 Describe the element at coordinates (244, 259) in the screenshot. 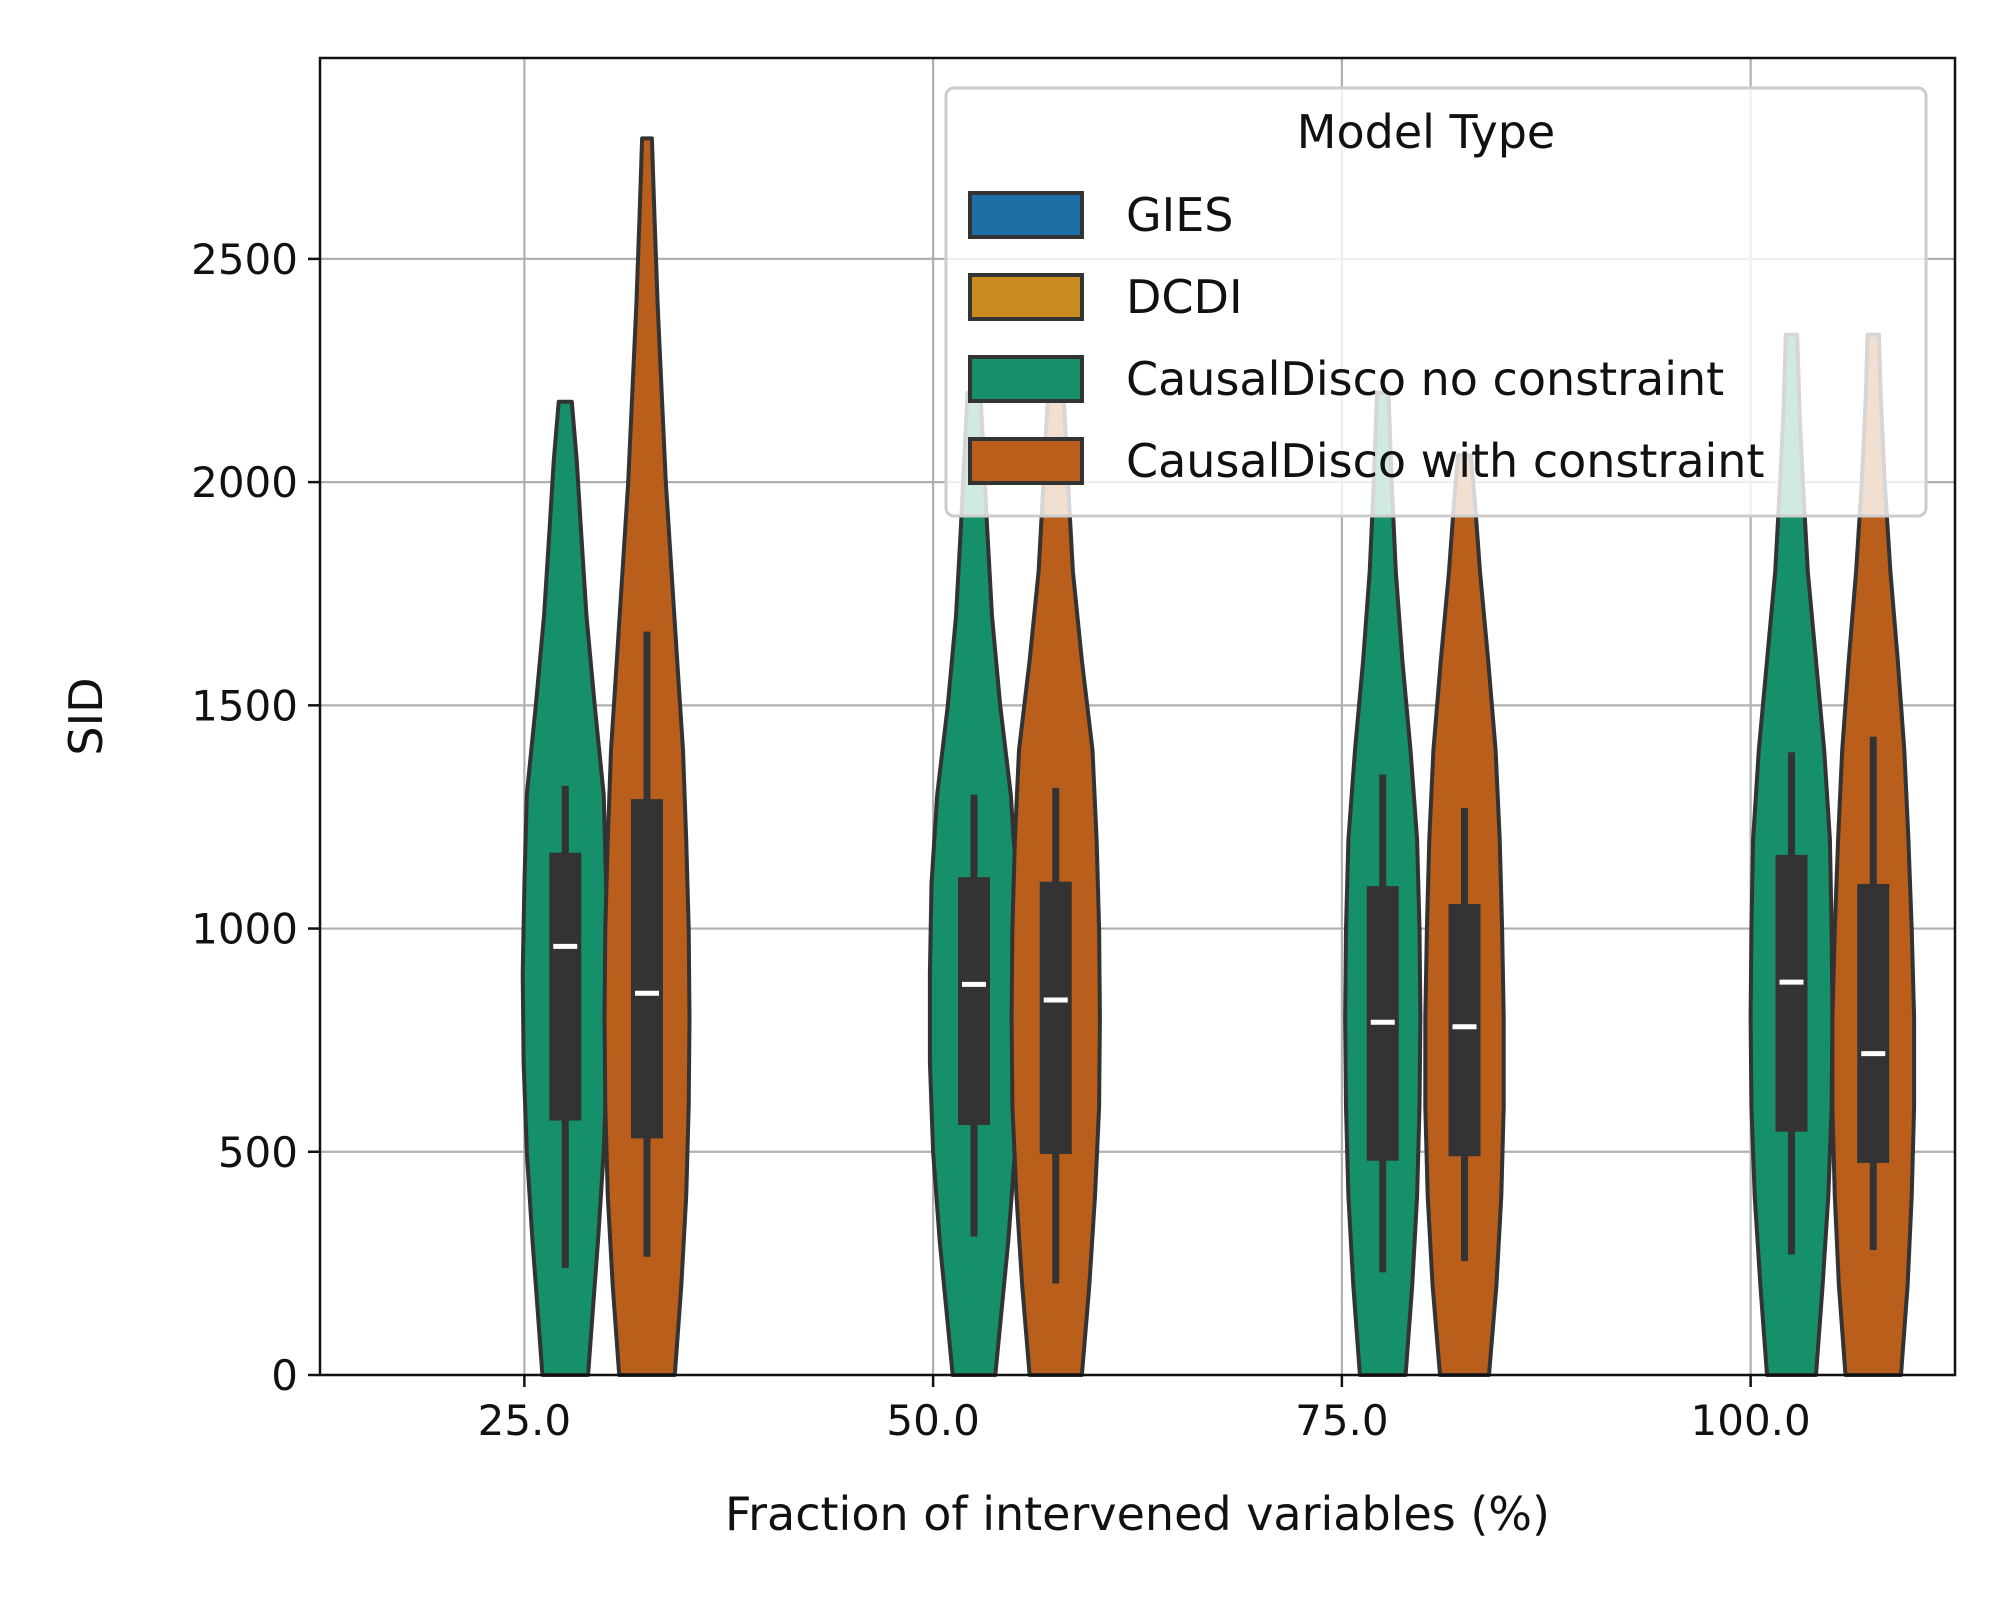

I see `y-tick-label: 2500` at that location.